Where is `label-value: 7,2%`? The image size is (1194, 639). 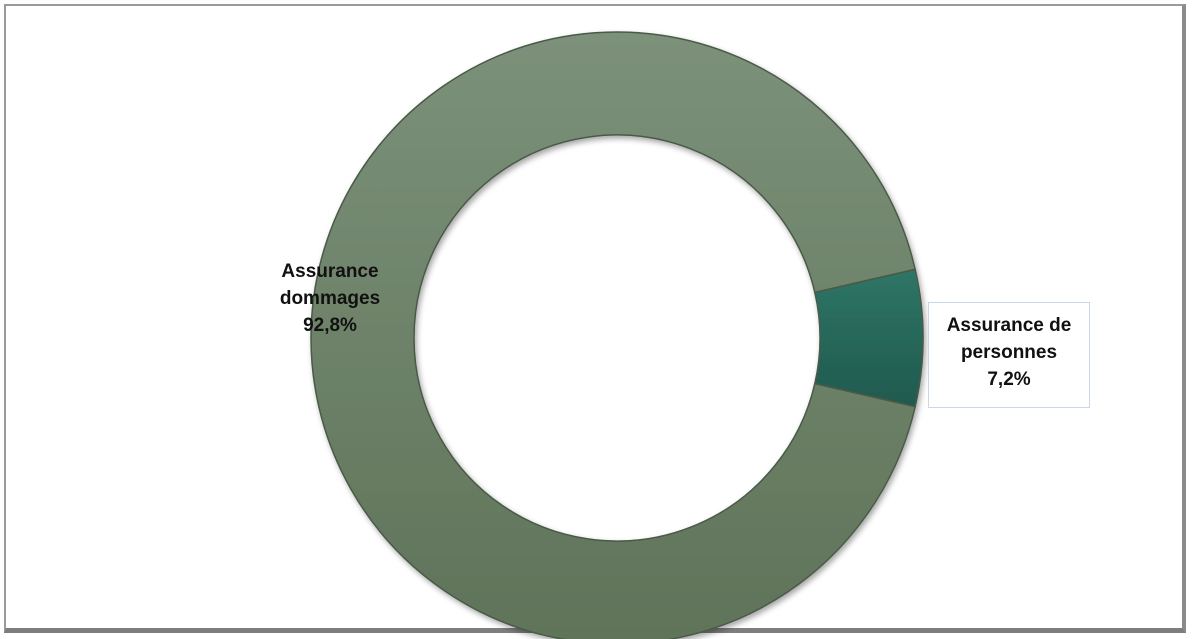
label-value: 7,2% is located at coordinates (1009, 379).